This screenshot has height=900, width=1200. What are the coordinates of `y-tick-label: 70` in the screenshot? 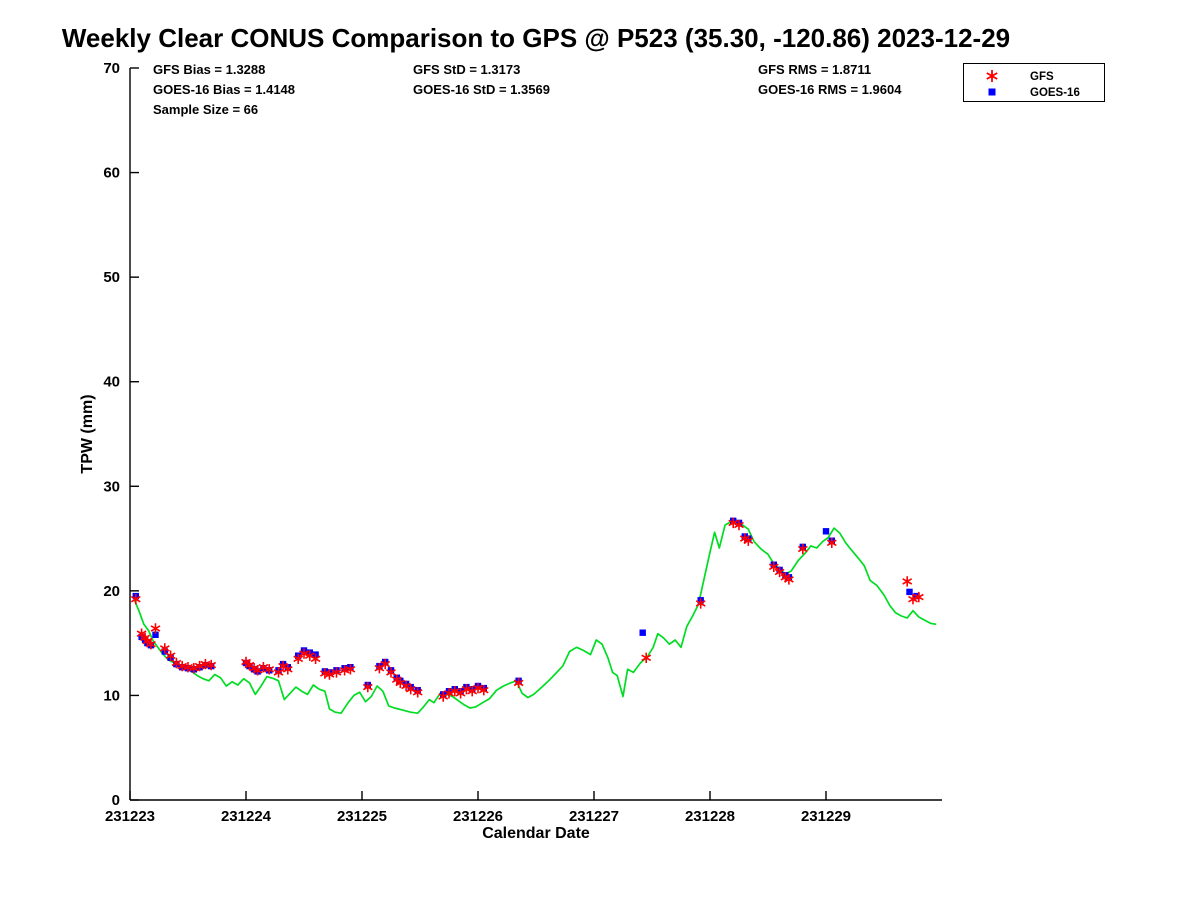 It's located at (111, 68).